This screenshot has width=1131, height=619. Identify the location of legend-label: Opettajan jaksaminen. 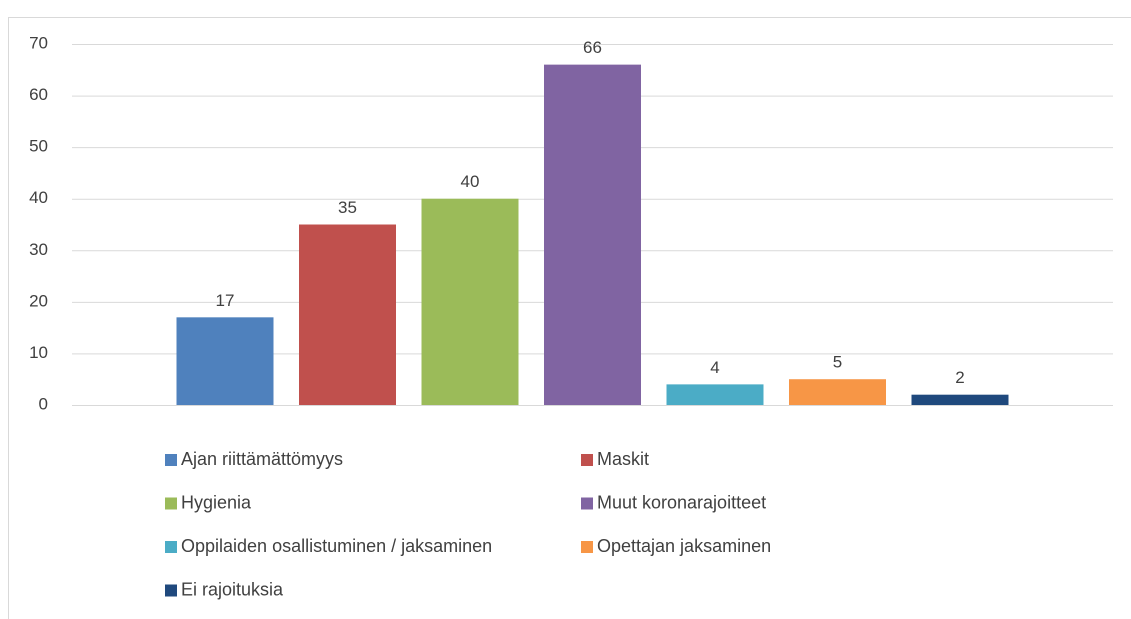
(684, 546).